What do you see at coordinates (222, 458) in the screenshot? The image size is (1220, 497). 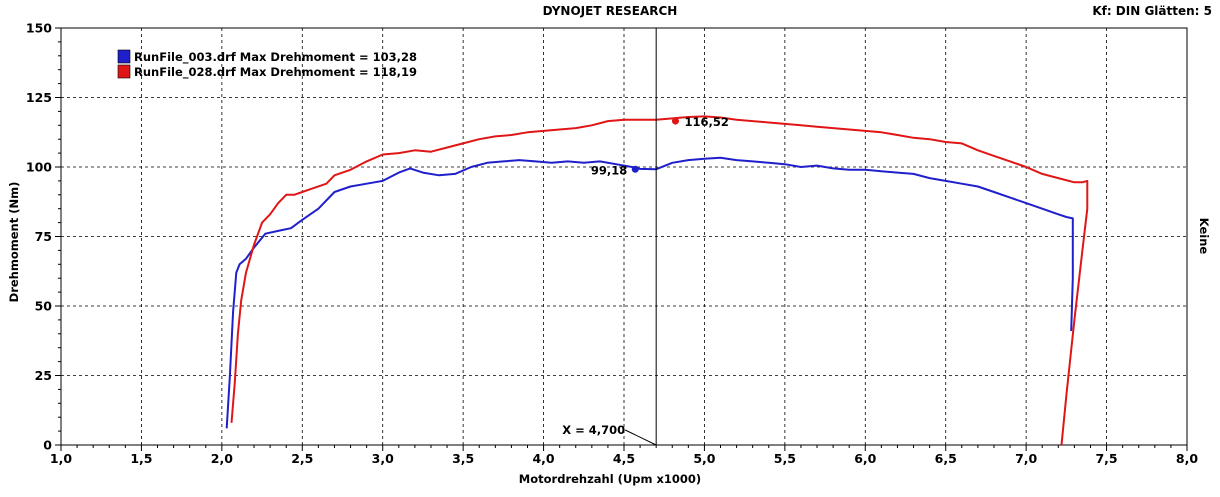 I see `x-tick-label: 2,0` at bounding box center [222, 458].